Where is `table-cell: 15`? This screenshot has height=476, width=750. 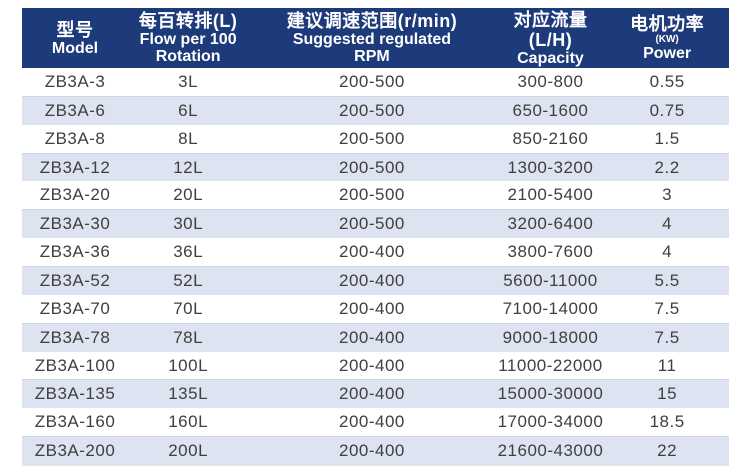 table-cell: 15 is located at coordinates (667, 394).